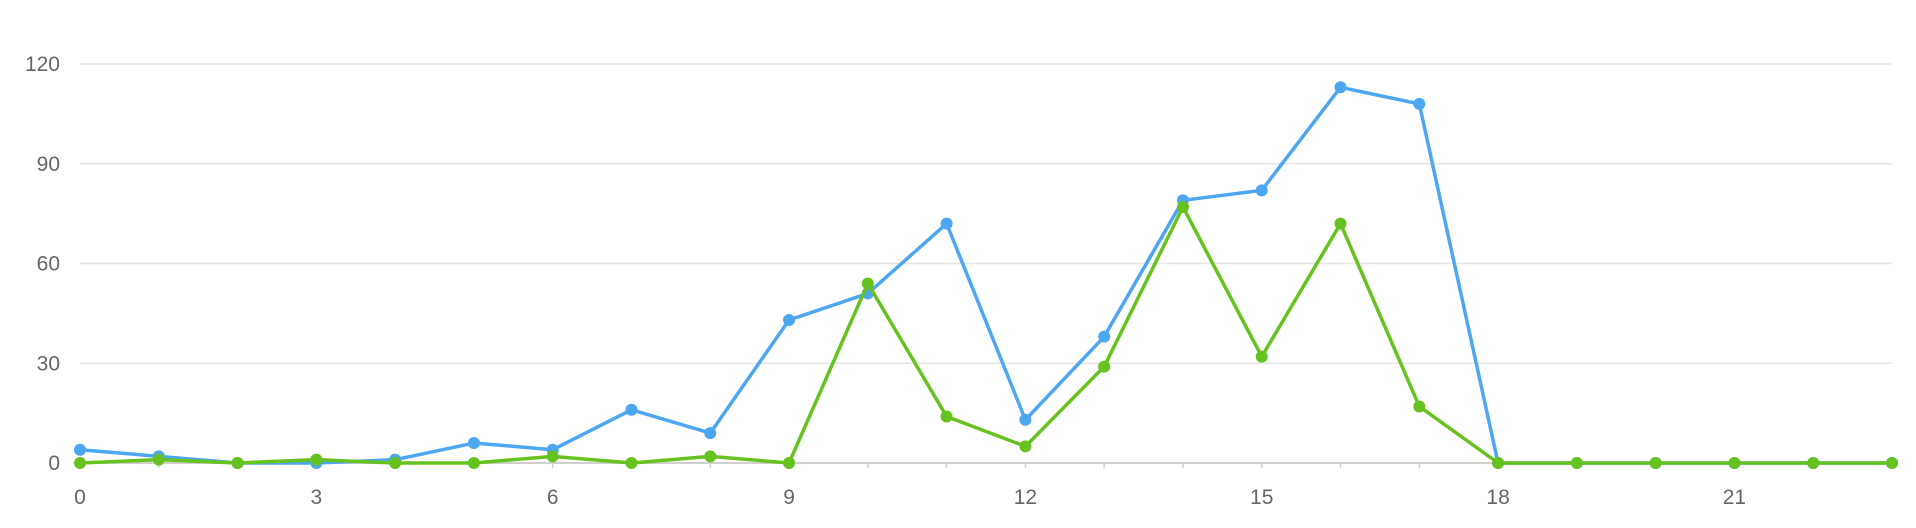  What do you see at coordinates (1734, 497) in the screenshot?
I see `x-tick-label: 21` at bounding box center [1734, 497].